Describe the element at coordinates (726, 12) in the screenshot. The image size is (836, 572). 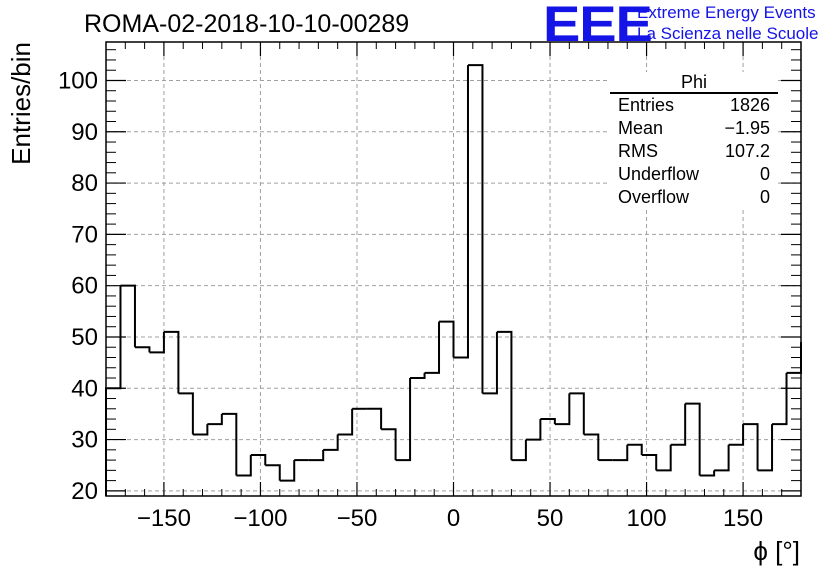
I see `logo-line-1: Extreme Energy Events` at that location.